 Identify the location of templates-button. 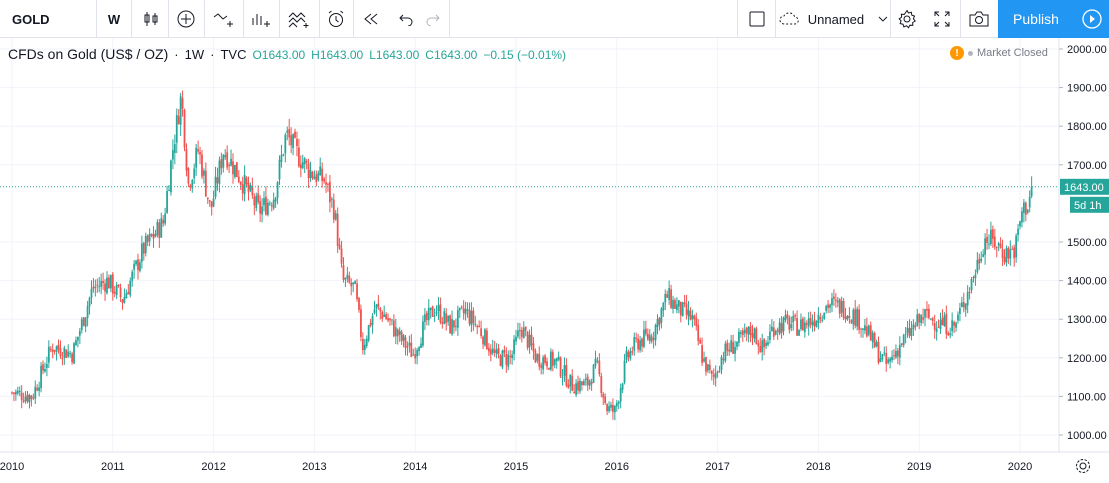
(299, 19).